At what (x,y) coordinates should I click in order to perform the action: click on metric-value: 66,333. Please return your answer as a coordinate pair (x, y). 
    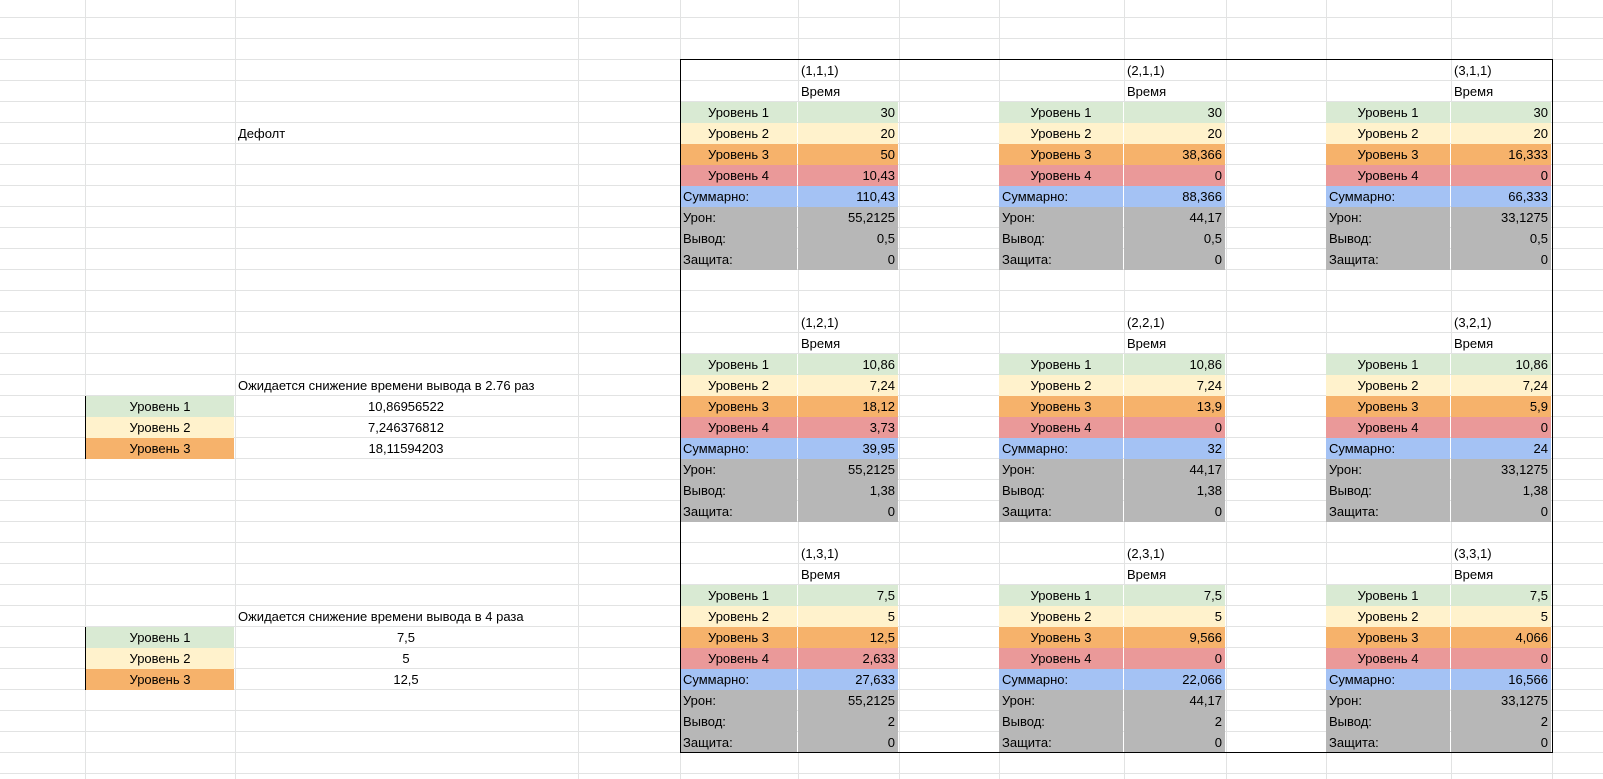
    Looking at the image, I should click on (1501, 196).